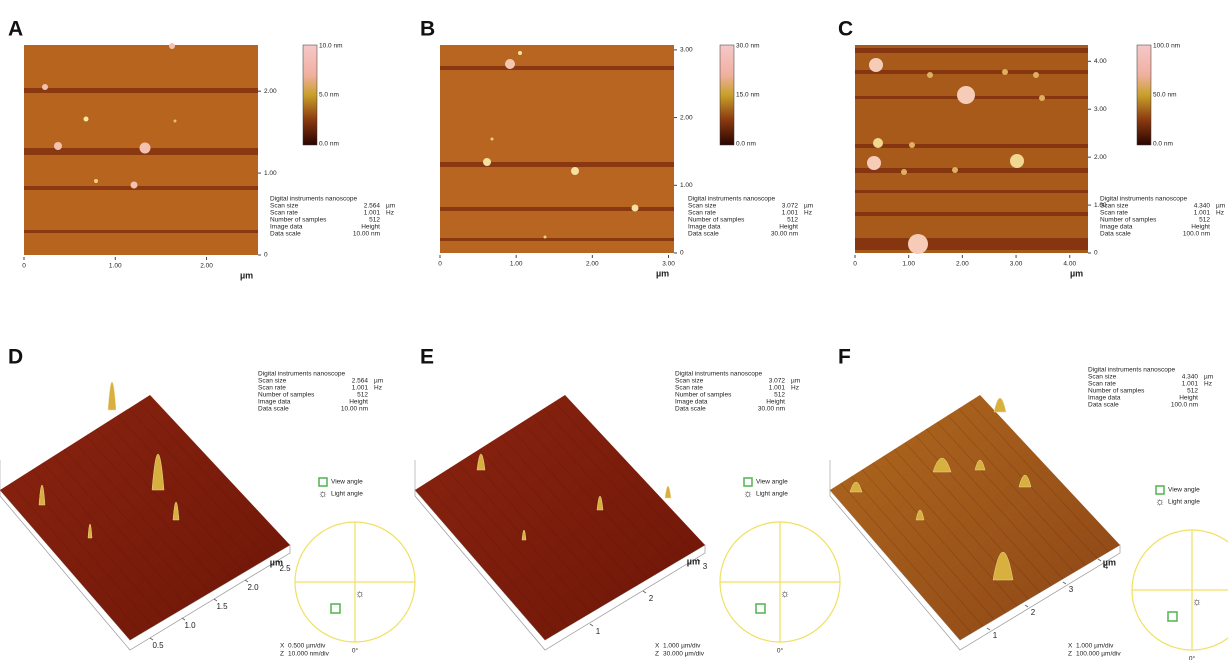  What do you see at coordinates (270, 173) in the screenshot?
I see `y-tick-label: 1.00` at bounding box center [270, 173].